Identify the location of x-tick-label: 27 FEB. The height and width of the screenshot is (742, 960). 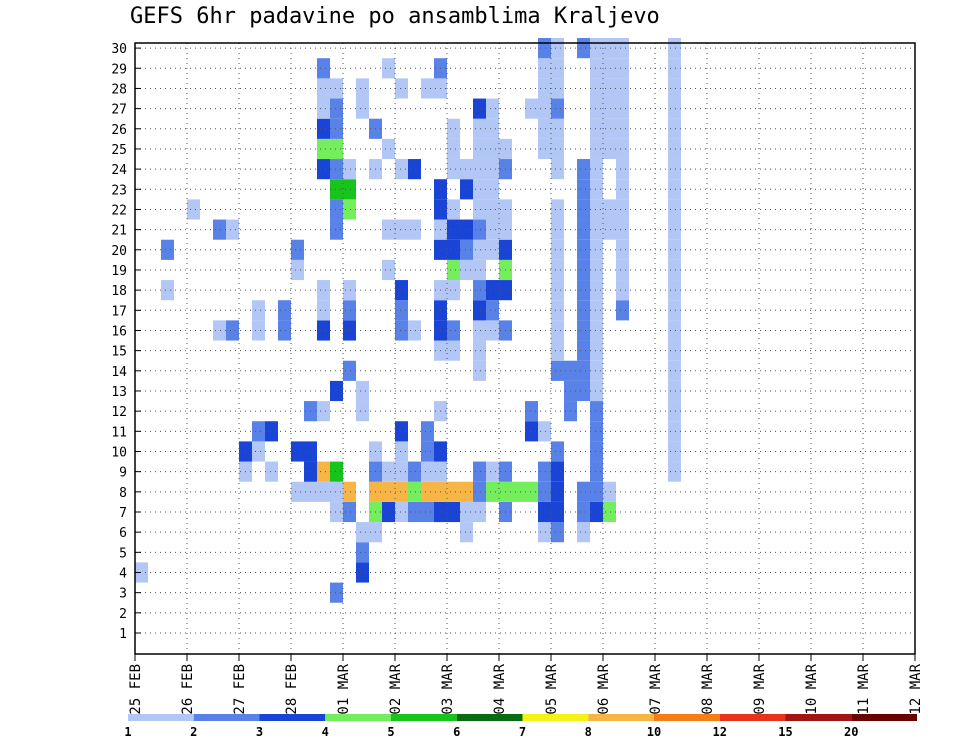
(240, 689).